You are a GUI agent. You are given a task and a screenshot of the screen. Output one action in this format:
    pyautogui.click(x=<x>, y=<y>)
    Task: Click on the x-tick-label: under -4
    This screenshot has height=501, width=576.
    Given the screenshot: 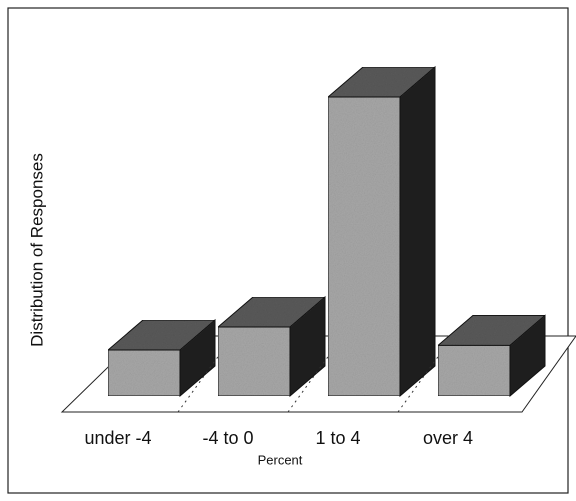 What is the action you would take?
    pyautogui.click(x=117, y=438)
    